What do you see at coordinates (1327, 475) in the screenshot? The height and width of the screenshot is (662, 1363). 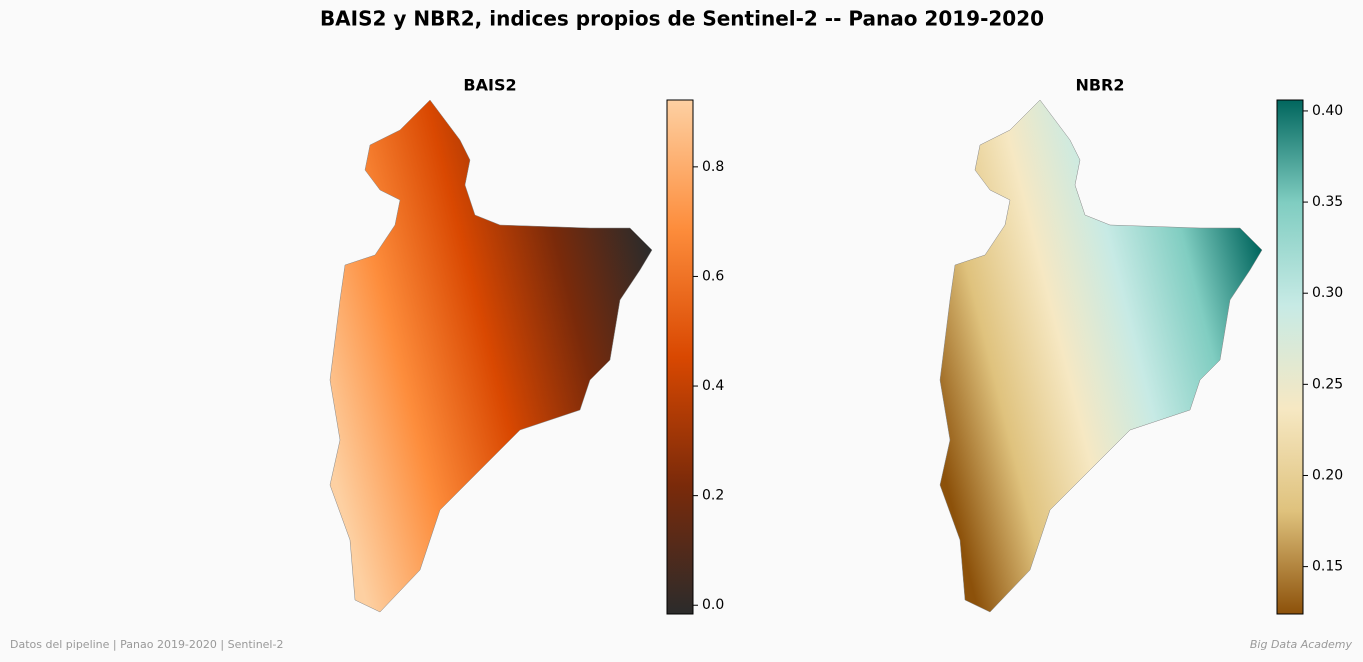 I see `colorbar-tick-label: 0.20` at bounding box center [1327, 475].